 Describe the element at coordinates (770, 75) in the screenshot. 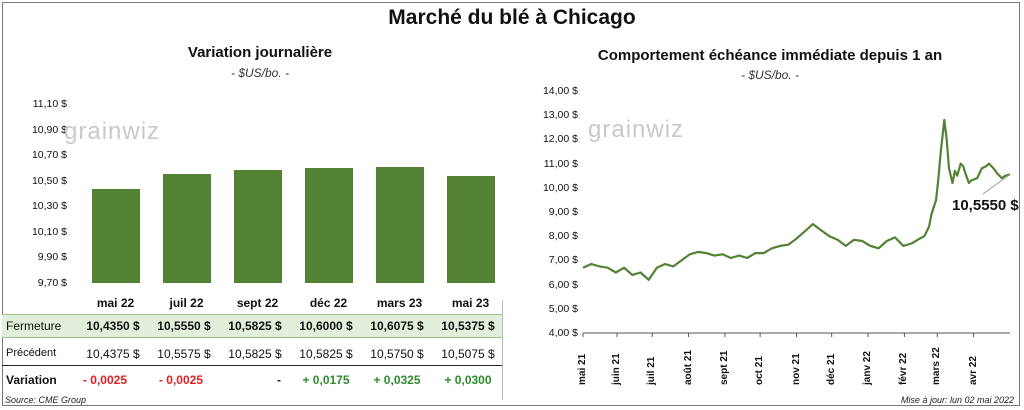

I see `right-chart-unit: - $US/bo. -` at that location.